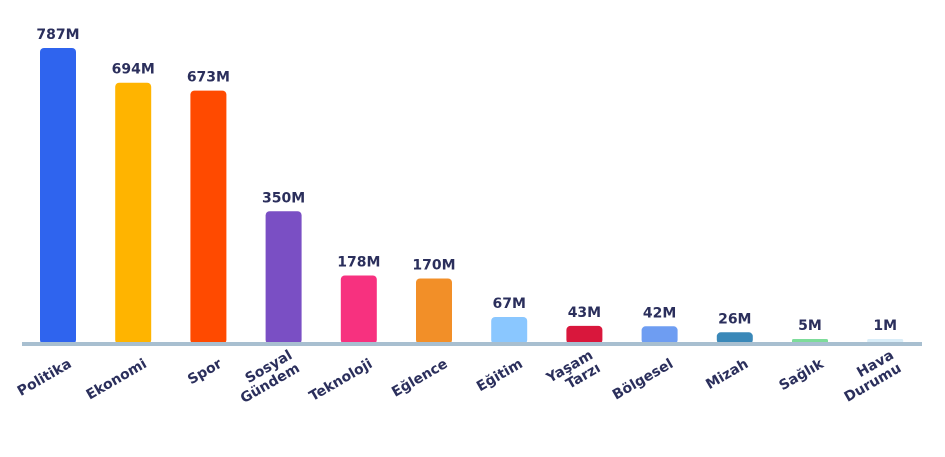 The width and height of the screenshot is (945, 457). I want to click on bar-yasam-tarzi, so click(584, 334).